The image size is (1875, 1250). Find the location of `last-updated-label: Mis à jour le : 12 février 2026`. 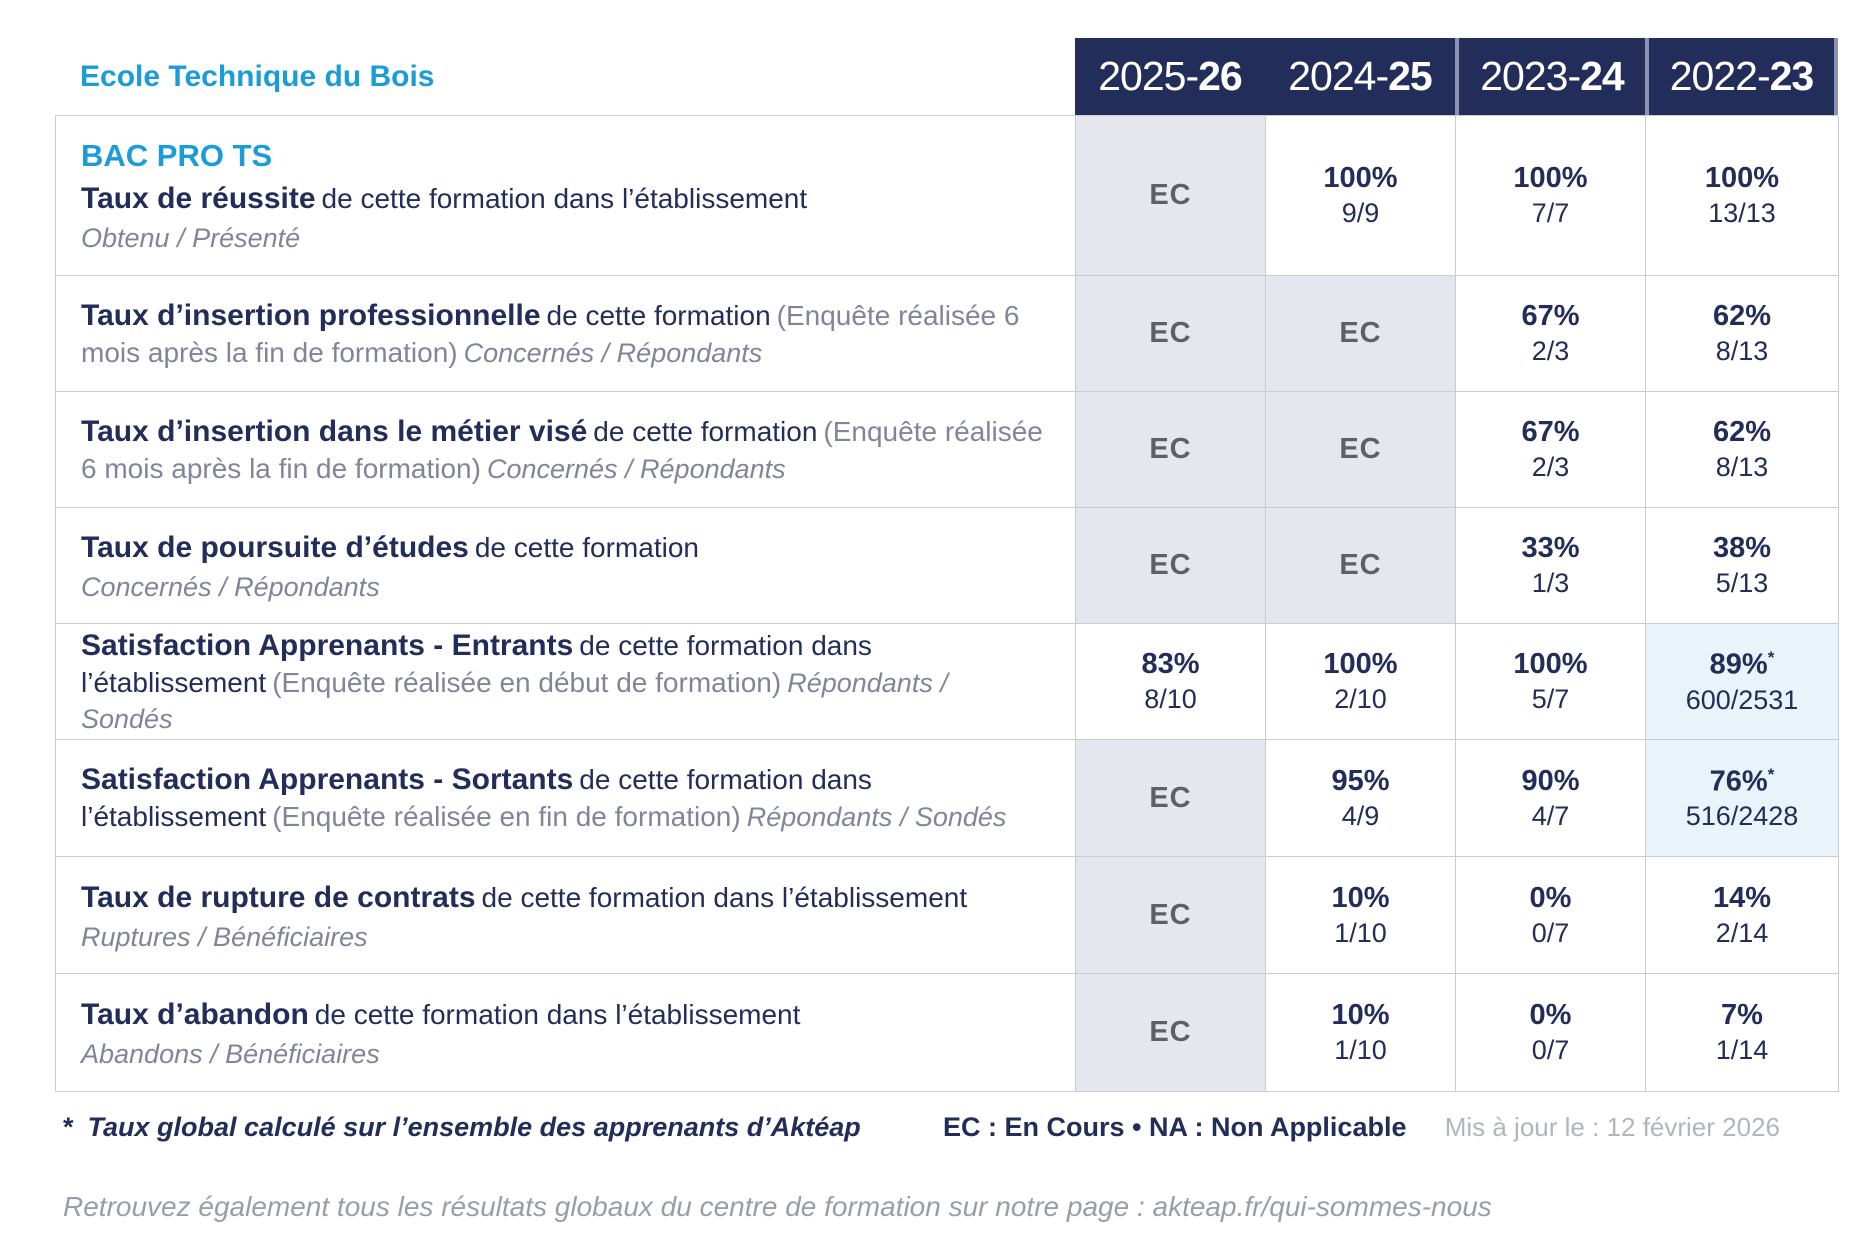

last-updated-label: Mis à jour le : 12 février 2026 is located at coordinates (1612, 1127).